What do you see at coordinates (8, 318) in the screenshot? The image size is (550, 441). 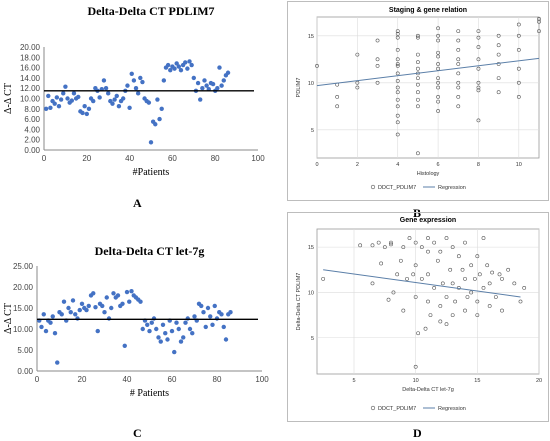 I see `y-axis-title: Δ-Δ CT` at bounding box center [8, 318].